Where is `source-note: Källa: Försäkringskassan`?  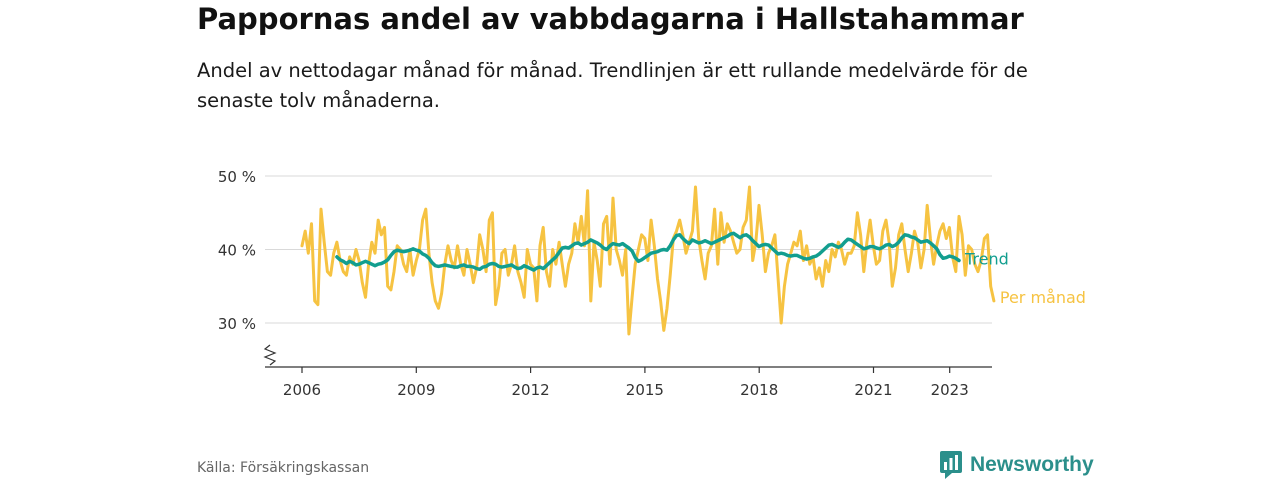
source-note: Källa: Försäkringskassan is located at coordinates (283, 468).